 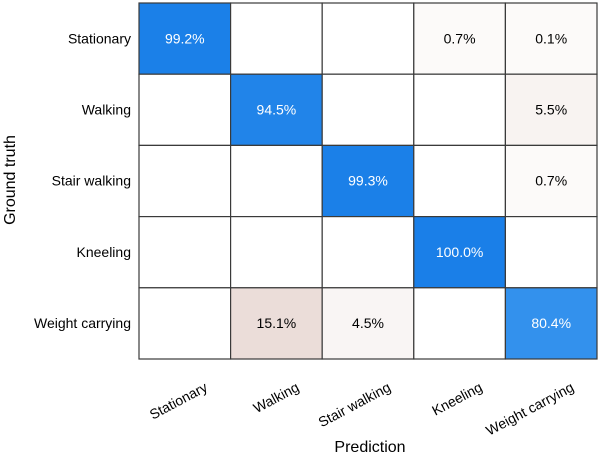 I want to click on cell-label-4-4: 80.4%, so click(x=551, y=323).